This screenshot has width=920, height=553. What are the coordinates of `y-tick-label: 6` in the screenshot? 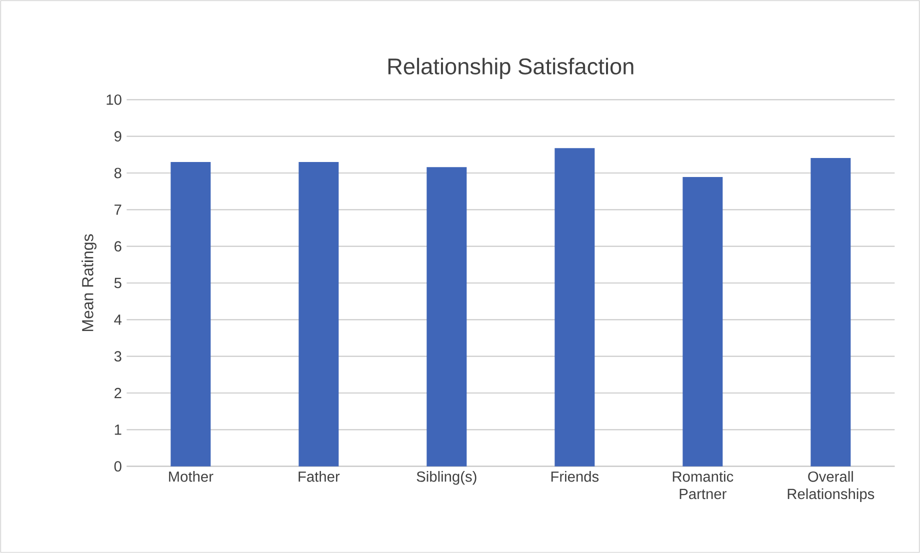 It's located at (118, 246).